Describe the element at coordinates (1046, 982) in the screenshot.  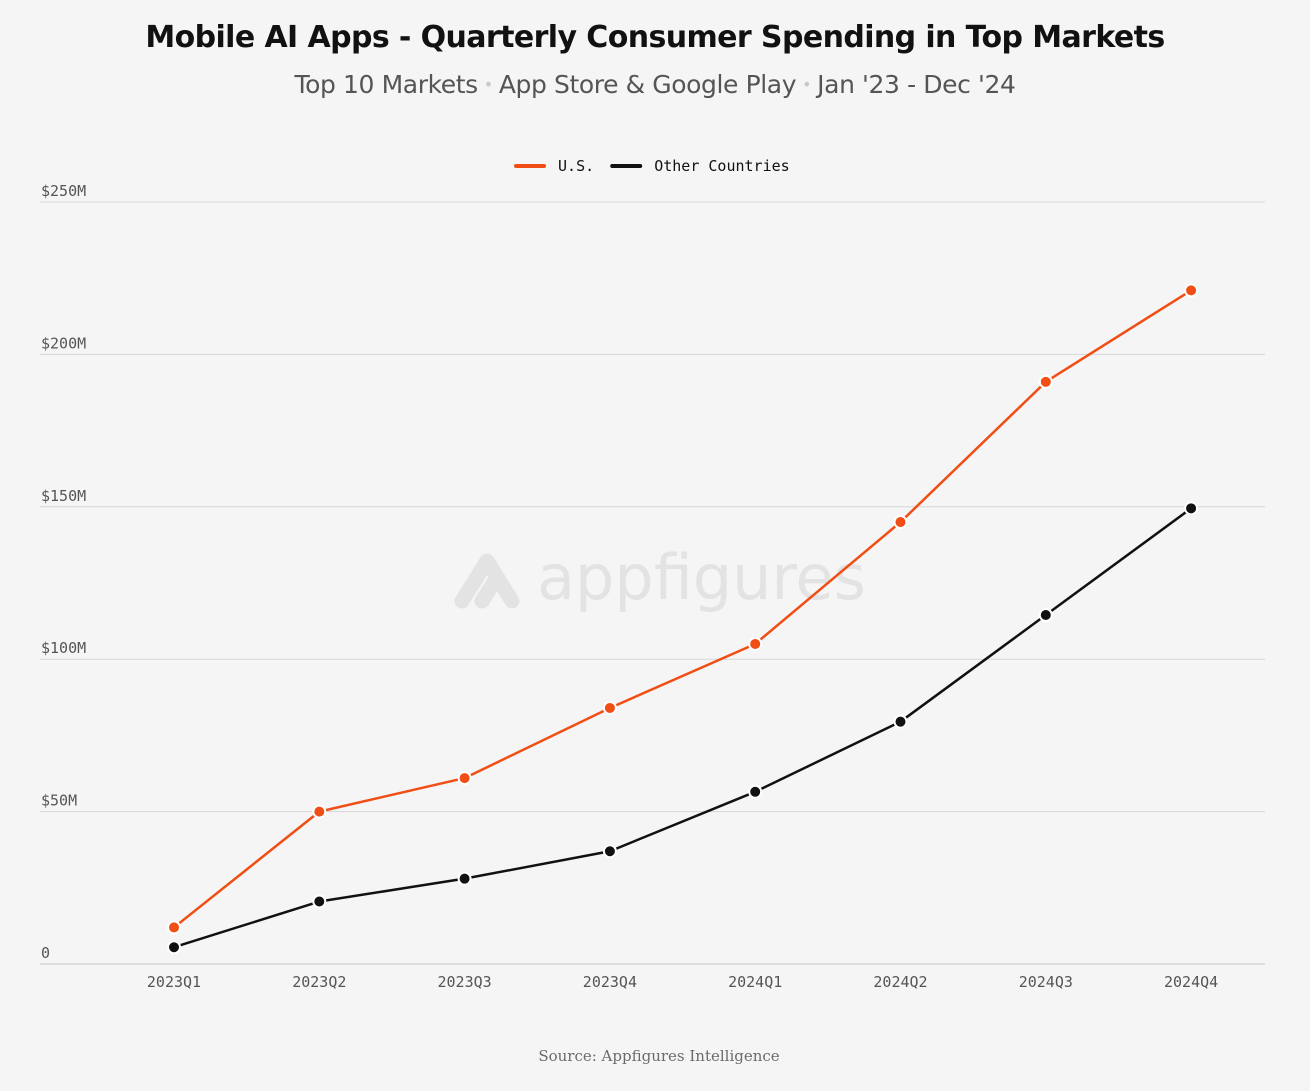
I see `x-tick-label: 2024Q3` at that location.